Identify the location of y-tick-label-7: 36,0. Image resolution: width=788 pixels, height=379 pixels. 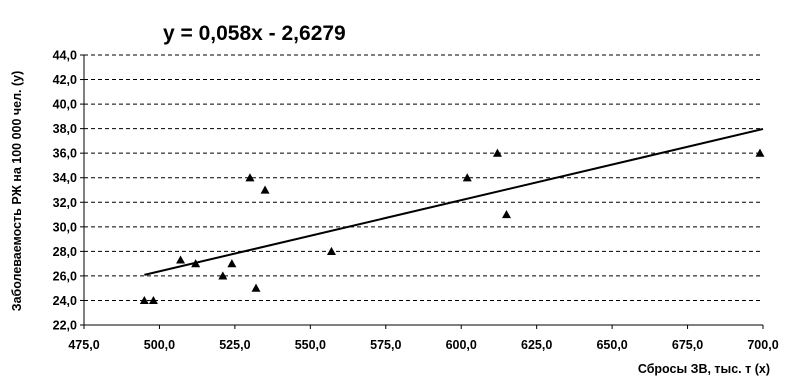
(65, 154).